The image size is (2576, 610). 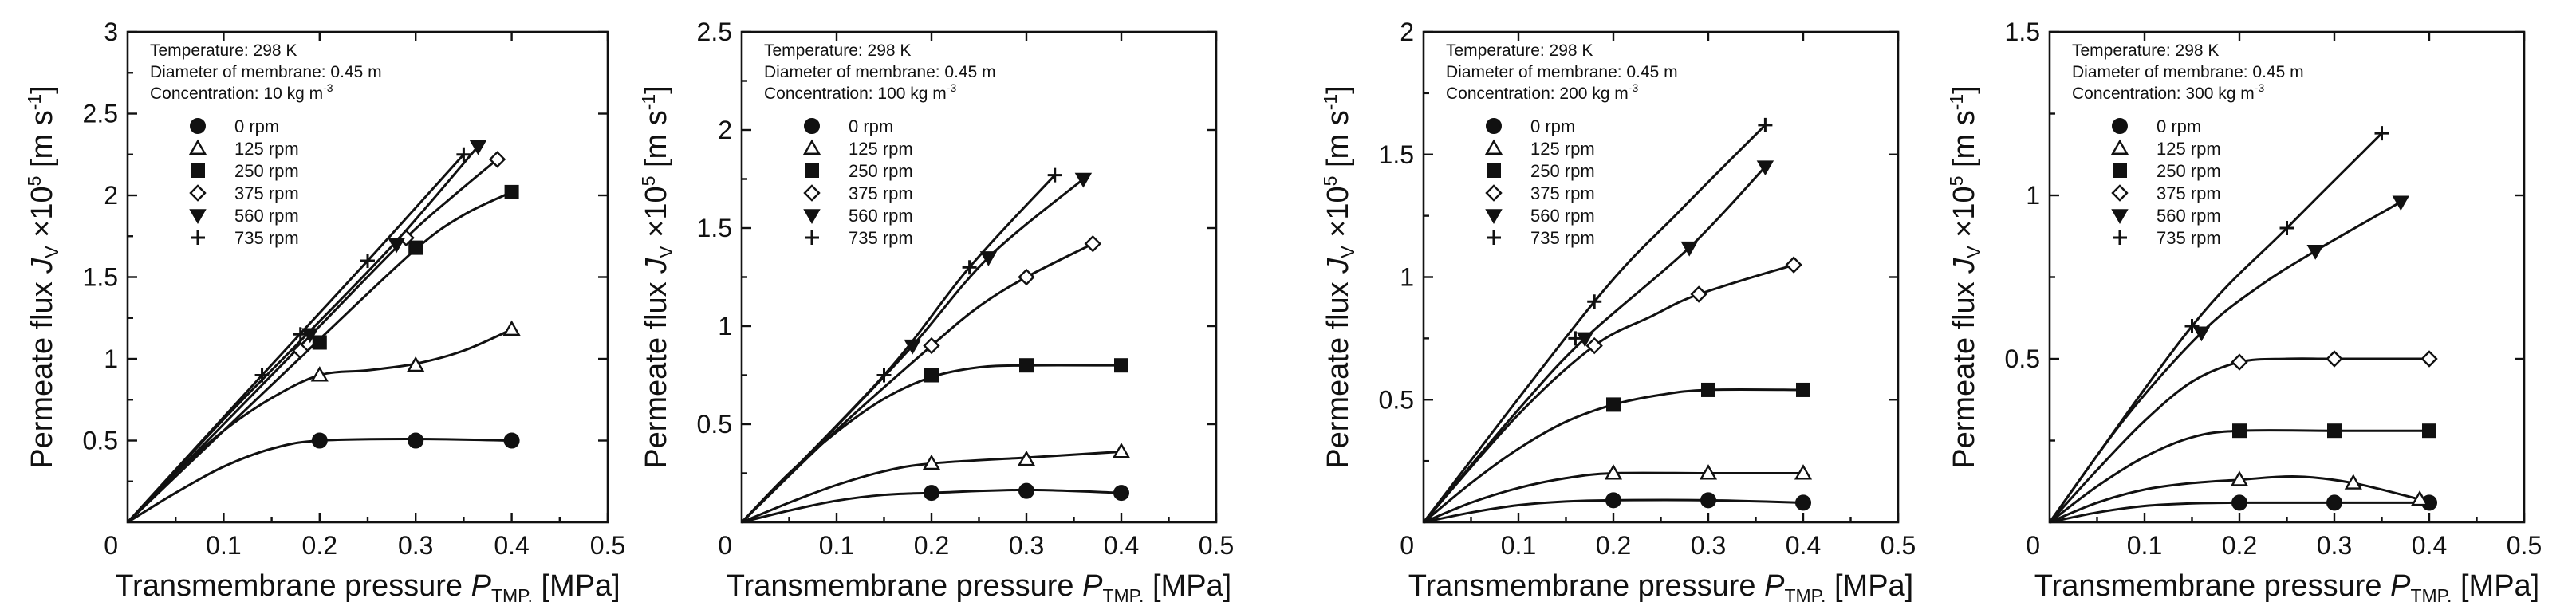 I want to click on legend-label: 560 rpm, so click(x=266, y=216).